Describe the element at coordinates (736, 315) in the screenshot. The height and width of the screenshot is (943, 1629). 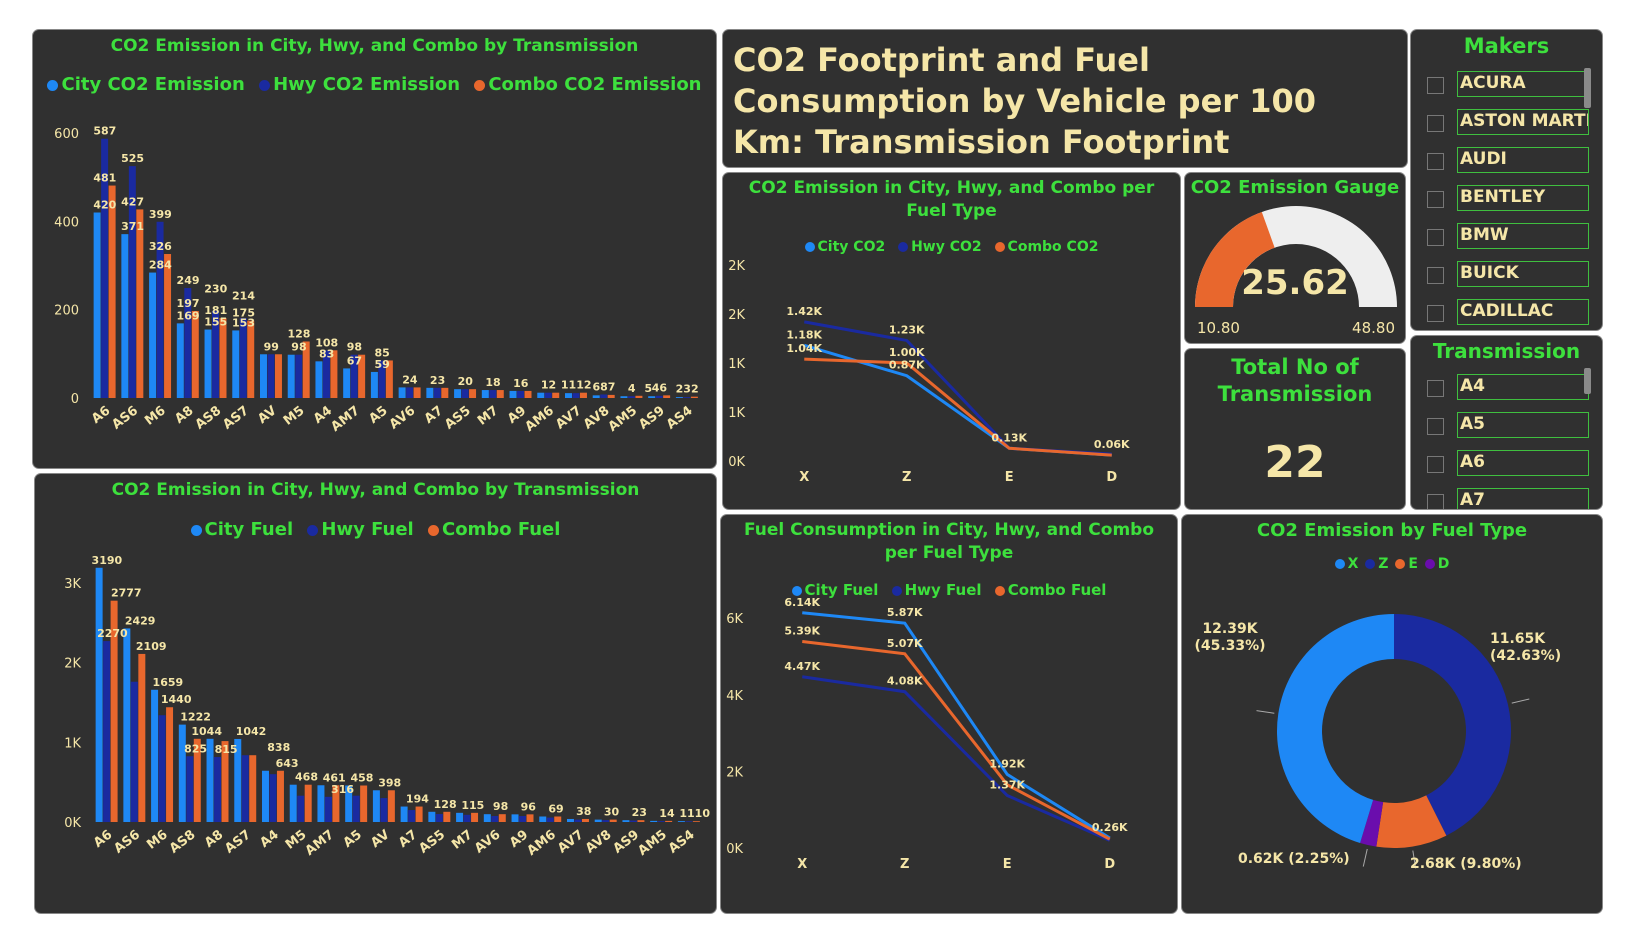
I see `y-tick-label: 2K` at that location.